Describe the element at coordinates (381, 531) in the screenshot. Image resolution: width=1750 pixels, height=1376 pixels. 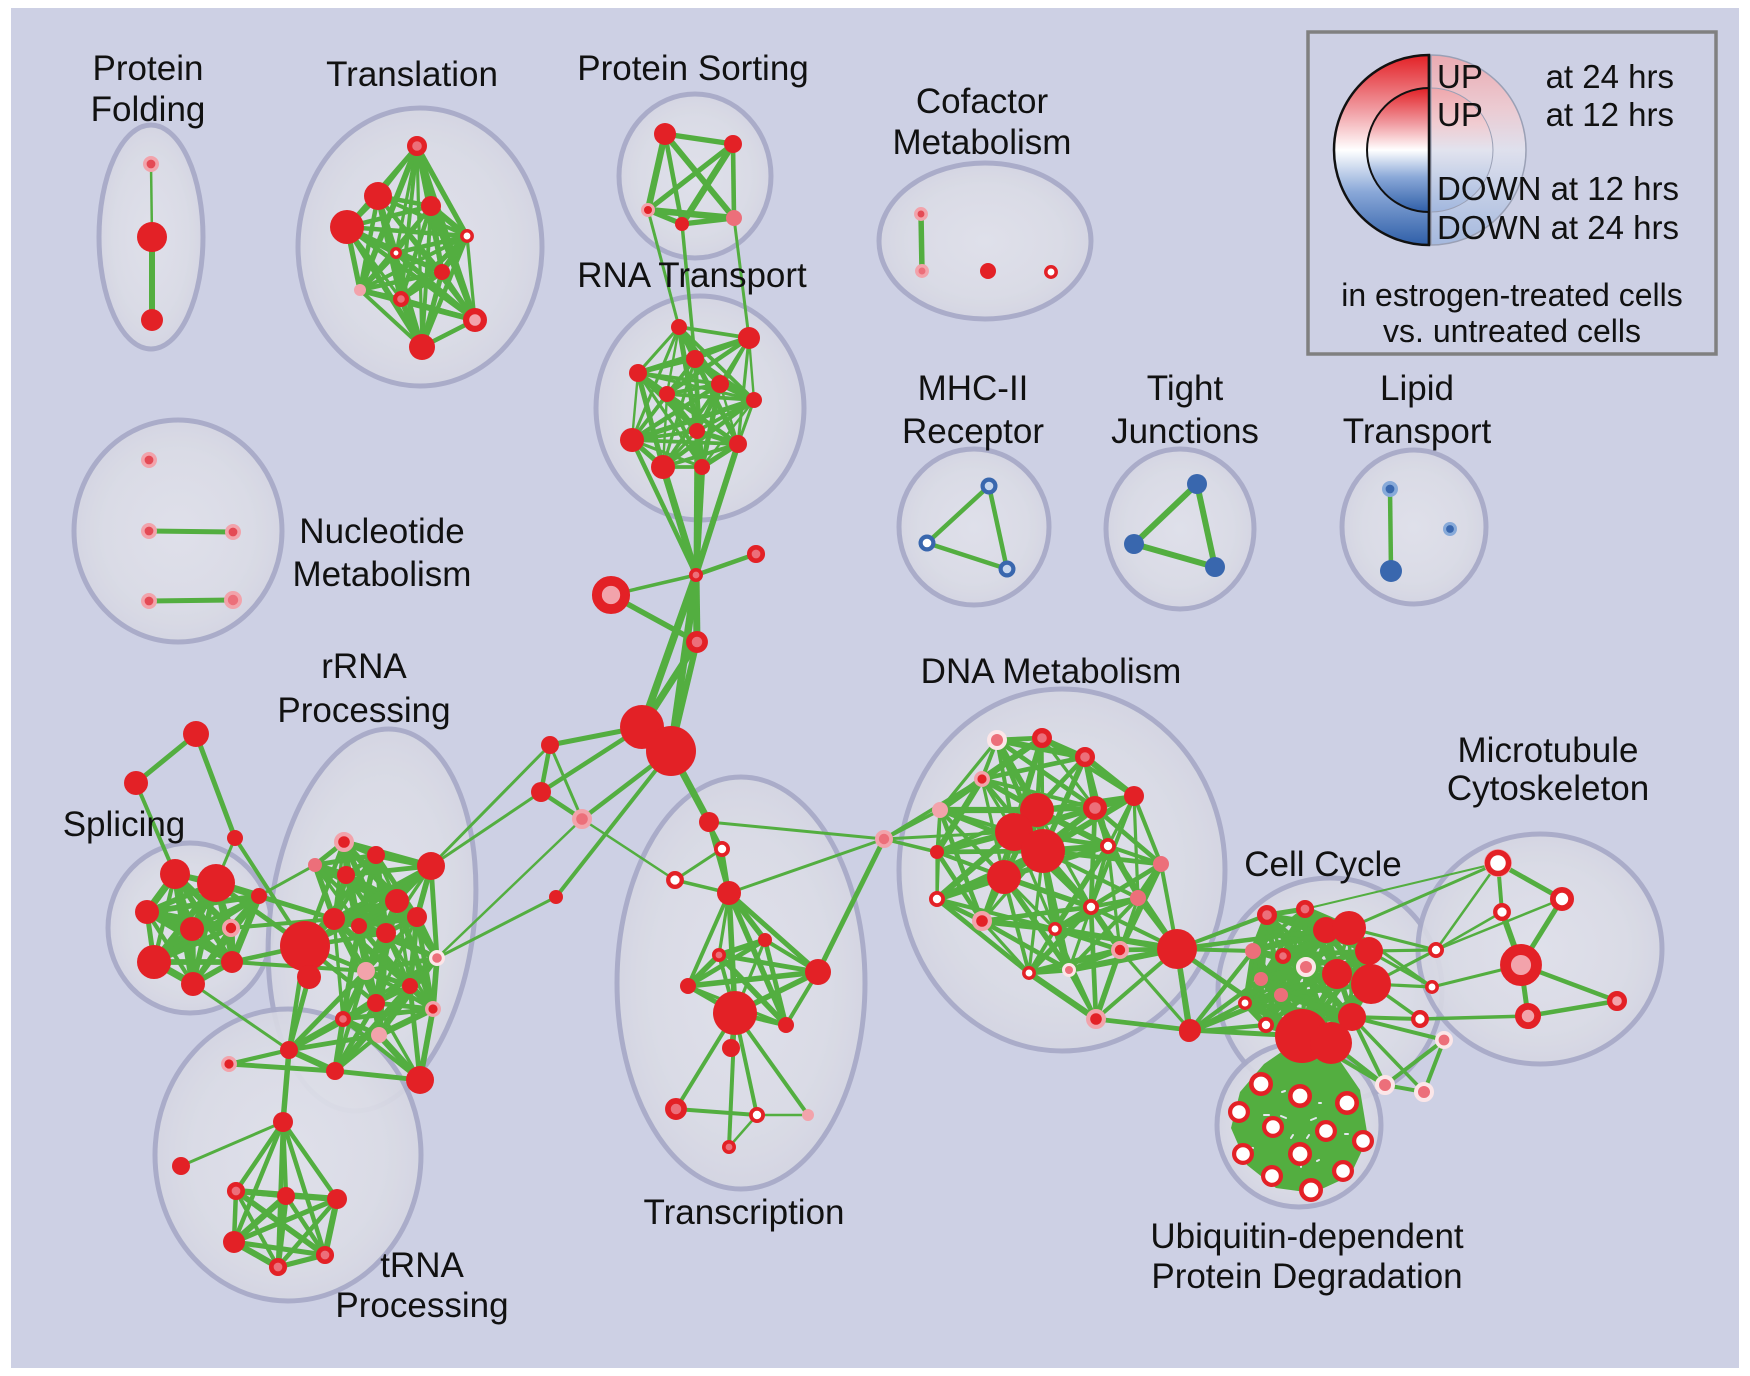
I see `svg-text: Nucleotide` at that location.